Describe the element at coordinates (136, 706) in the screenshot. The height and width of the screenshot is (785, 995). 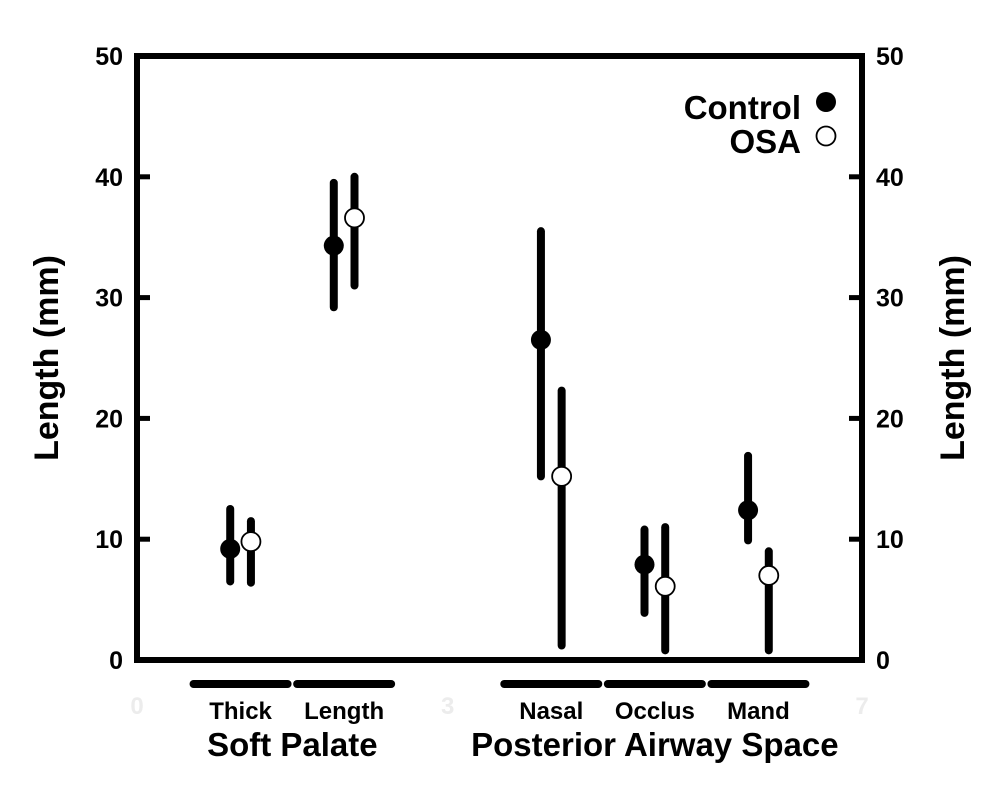
I see `x-tick-label-faint: 0` at that location.